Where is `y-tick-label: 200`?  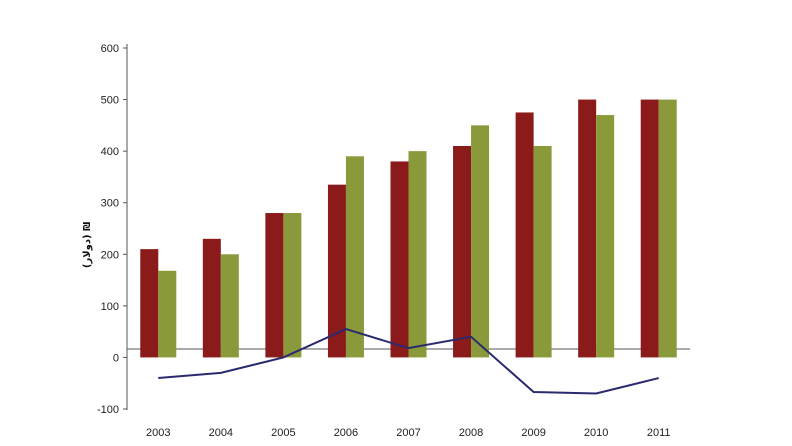
y-tick-label: 200 is located at coordinates (110, 255).